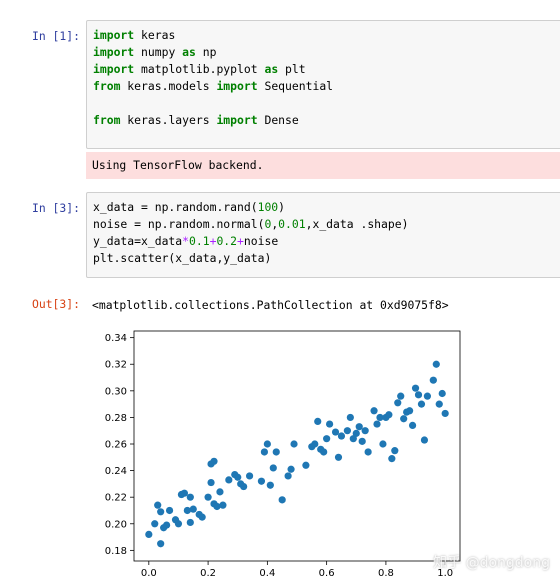  Describe the element at coordinates (326, 69) in the screenshot. I see `code-line: import matplotlib.pyplot as plt` at that location.